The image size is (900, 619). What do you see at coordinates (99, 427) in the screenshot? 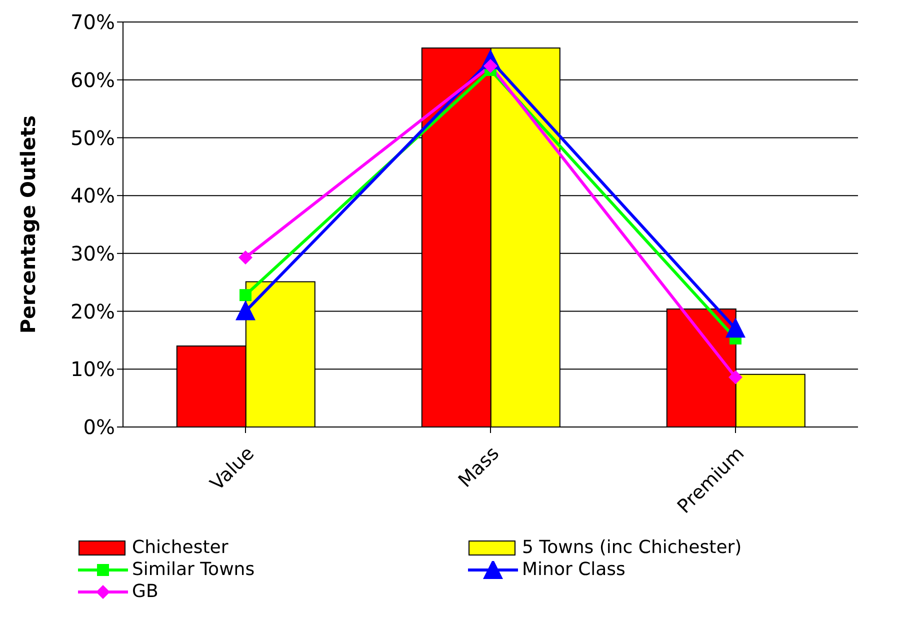
I see `y-tick-label: 0%` at bounding box center [99, 427].